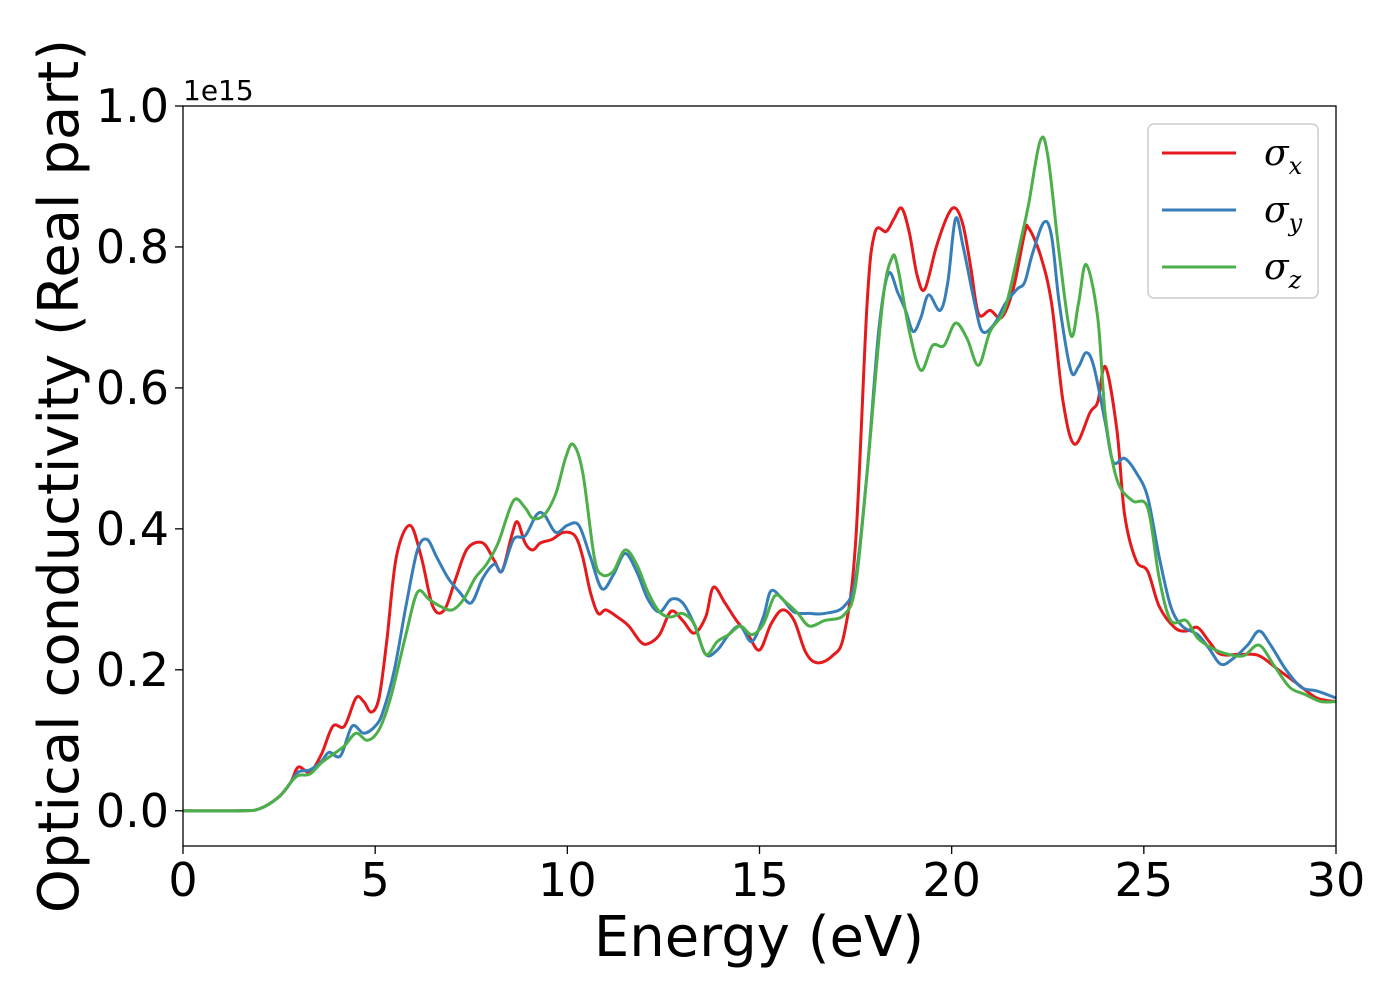  Describe the element at coordinates (951, 880) in the screenshot. I see `x-tick-label: 20` at that location.